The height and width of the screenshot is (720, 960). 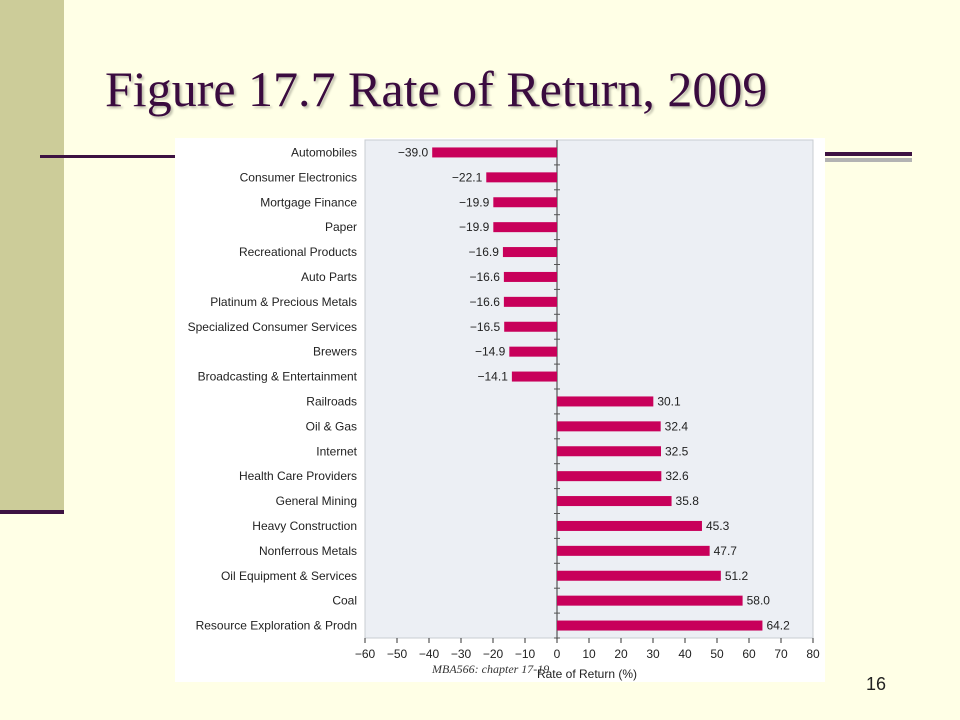 I want to click on data-label: −39.0, so click(x=413, y=152).